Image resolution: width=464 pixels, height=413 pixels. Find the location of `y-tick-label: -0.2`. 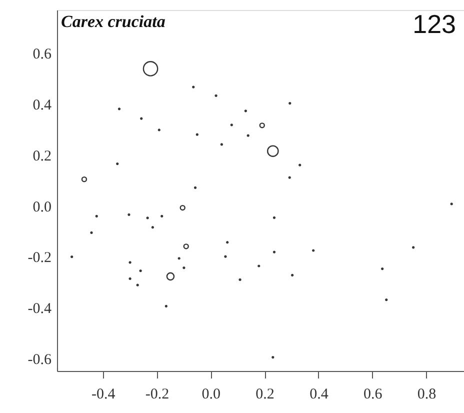

y-tick-label: -0.2 is located at coordinates (40, 258).